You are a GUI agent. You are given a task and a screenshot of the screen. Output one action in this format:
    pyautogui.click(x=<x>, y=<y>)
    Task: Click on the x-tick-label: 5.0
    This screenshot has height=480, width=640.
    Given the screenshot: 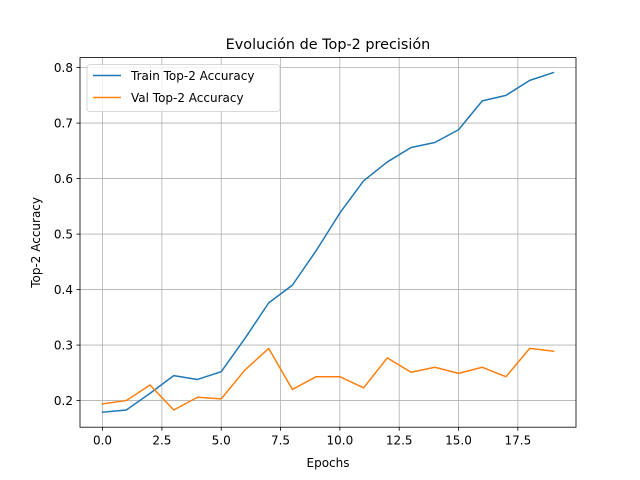 What is the action you would take?
    pyautogui.click(x=221, y=441)
    